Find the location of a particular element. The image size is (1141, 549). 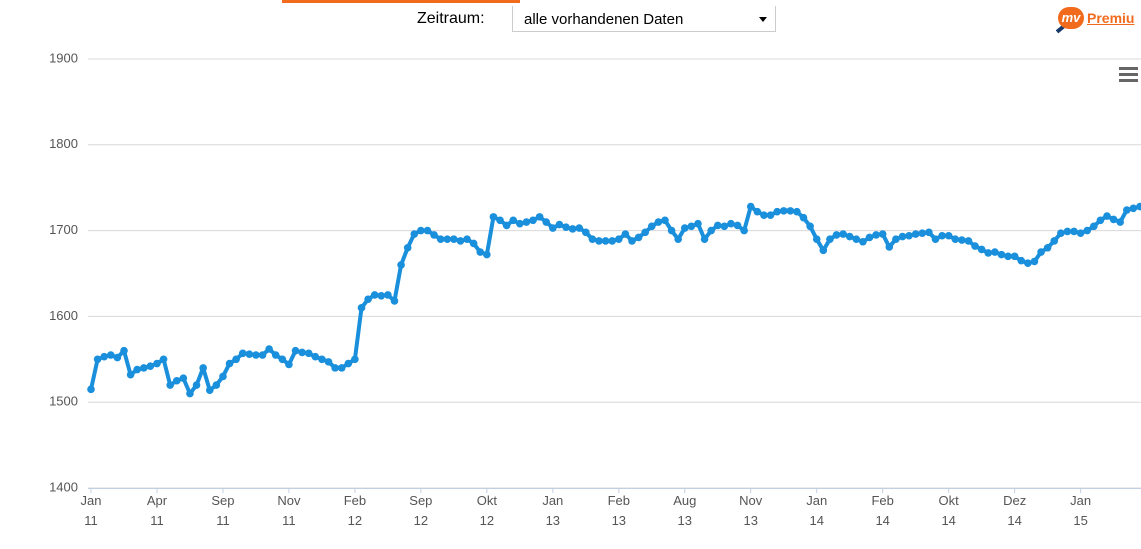

x-tick-label: Feb 13 is located at coordinates (618, 510).